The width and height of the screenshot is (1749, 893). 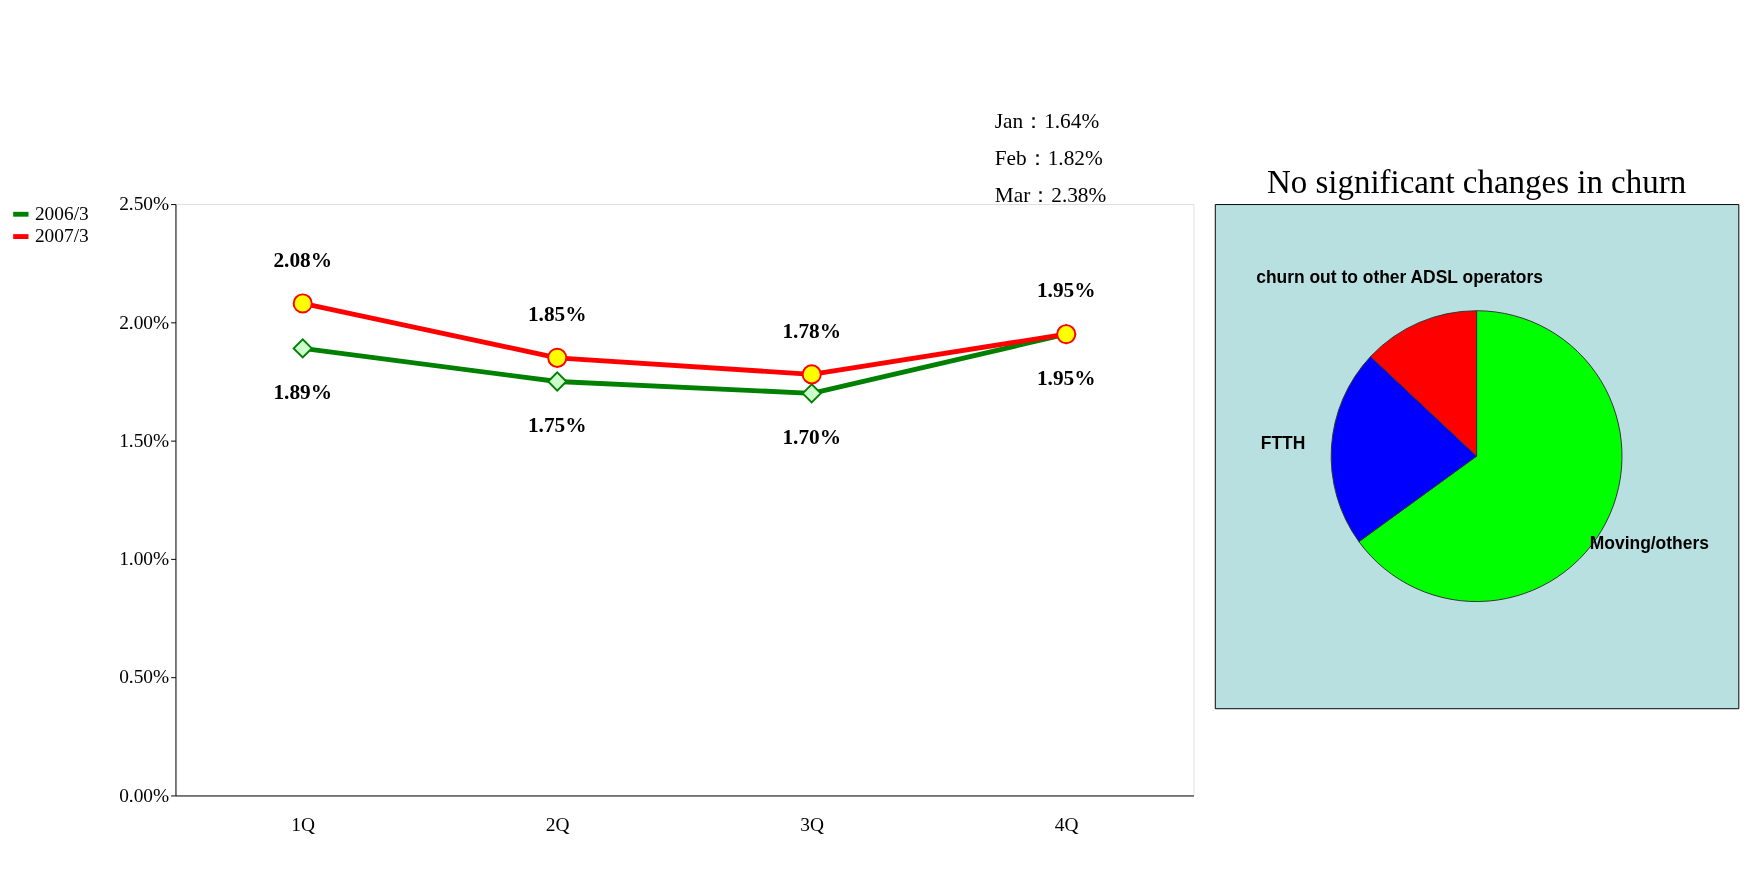 What do you see at coordinates (812, 330) in the screenshot?
I see `data-label: 1.78%` at bounding box center [812, 330].